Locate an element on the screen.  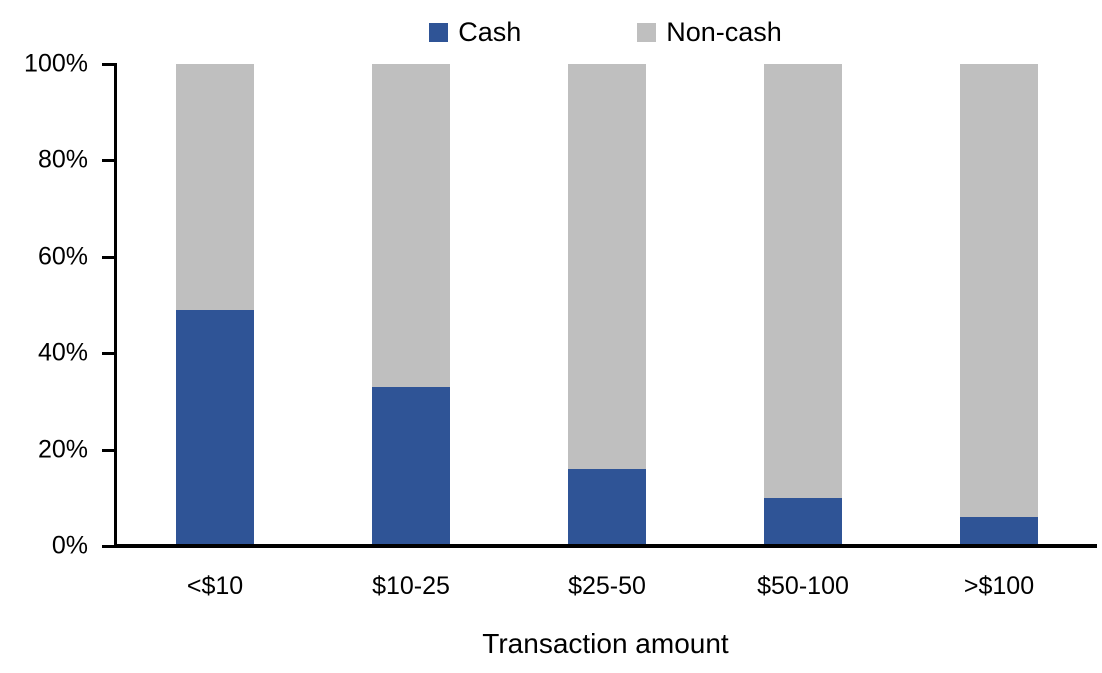
x-tick-label: >$100 is located at coordinates (999, 586).